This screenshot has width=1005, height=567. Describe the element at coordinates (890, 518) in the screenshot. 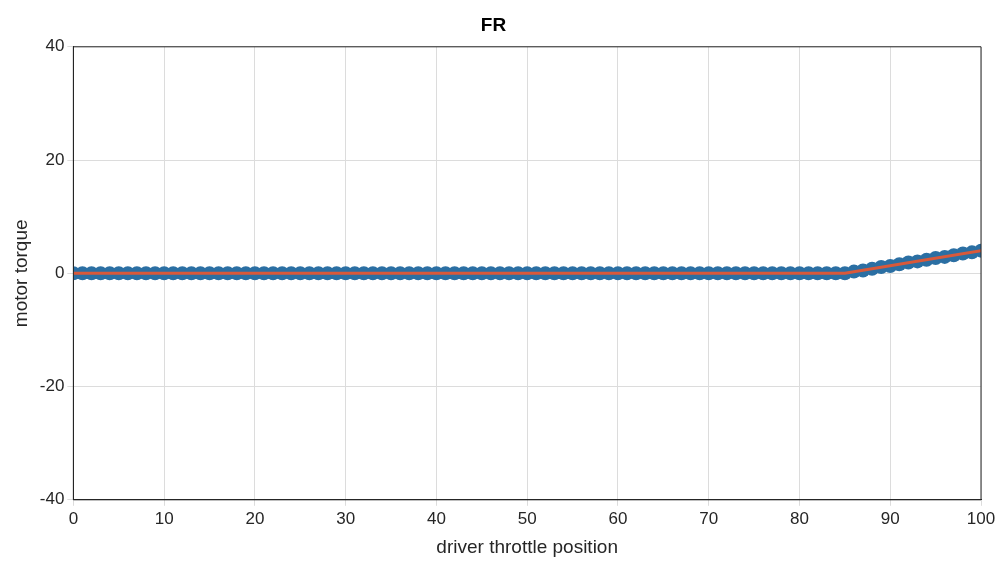

I see `x-tick-label: 90` at that location.